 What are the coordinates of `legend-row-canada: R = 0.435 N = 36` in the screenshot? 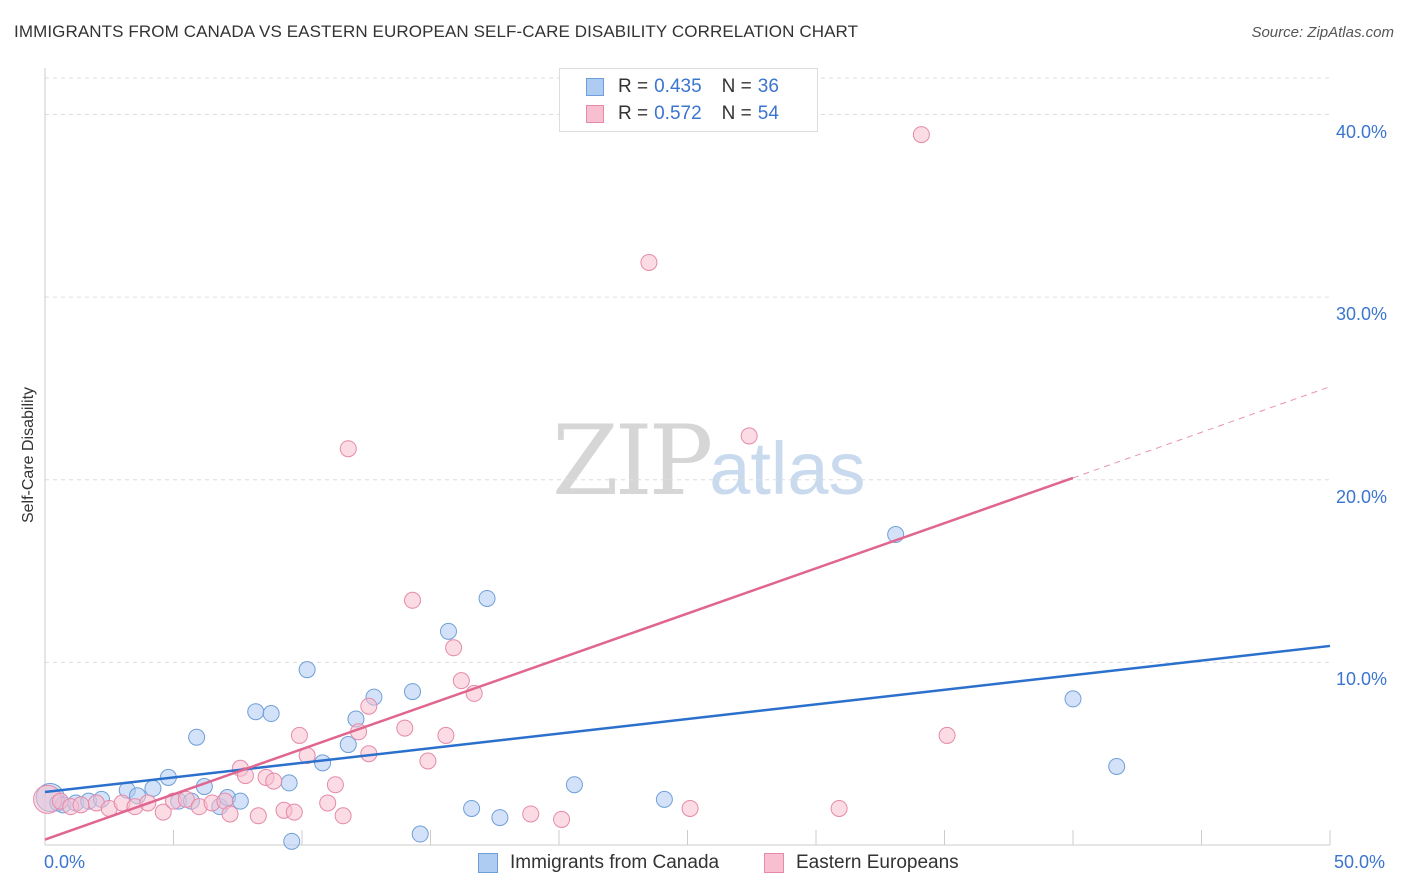 It's located at (682, 87).